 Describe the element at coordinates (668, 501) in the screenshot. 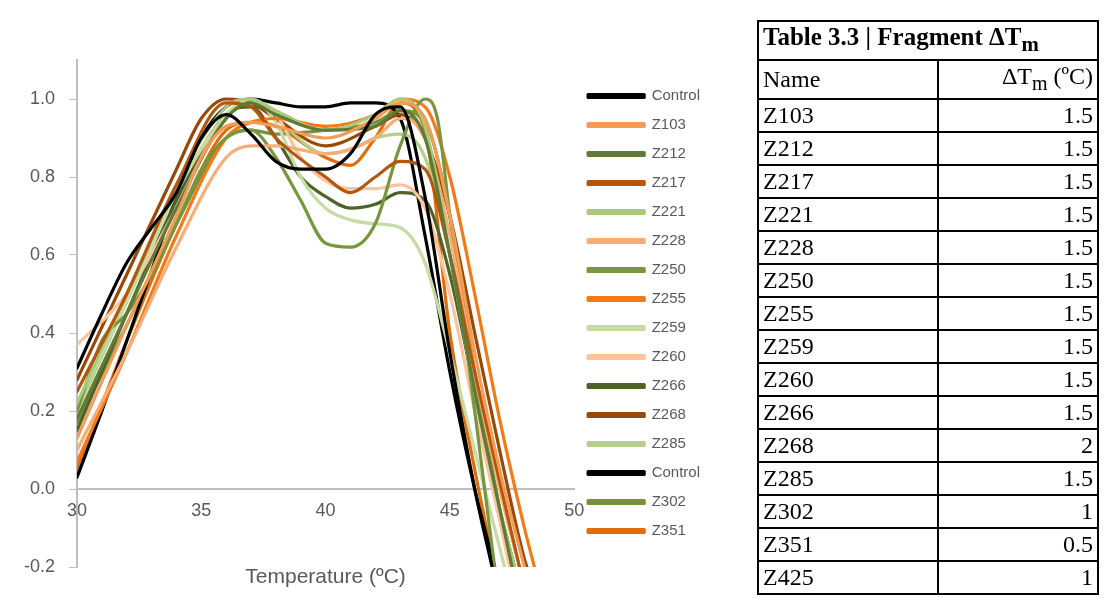

I see `legend-label: Z302` at that location.